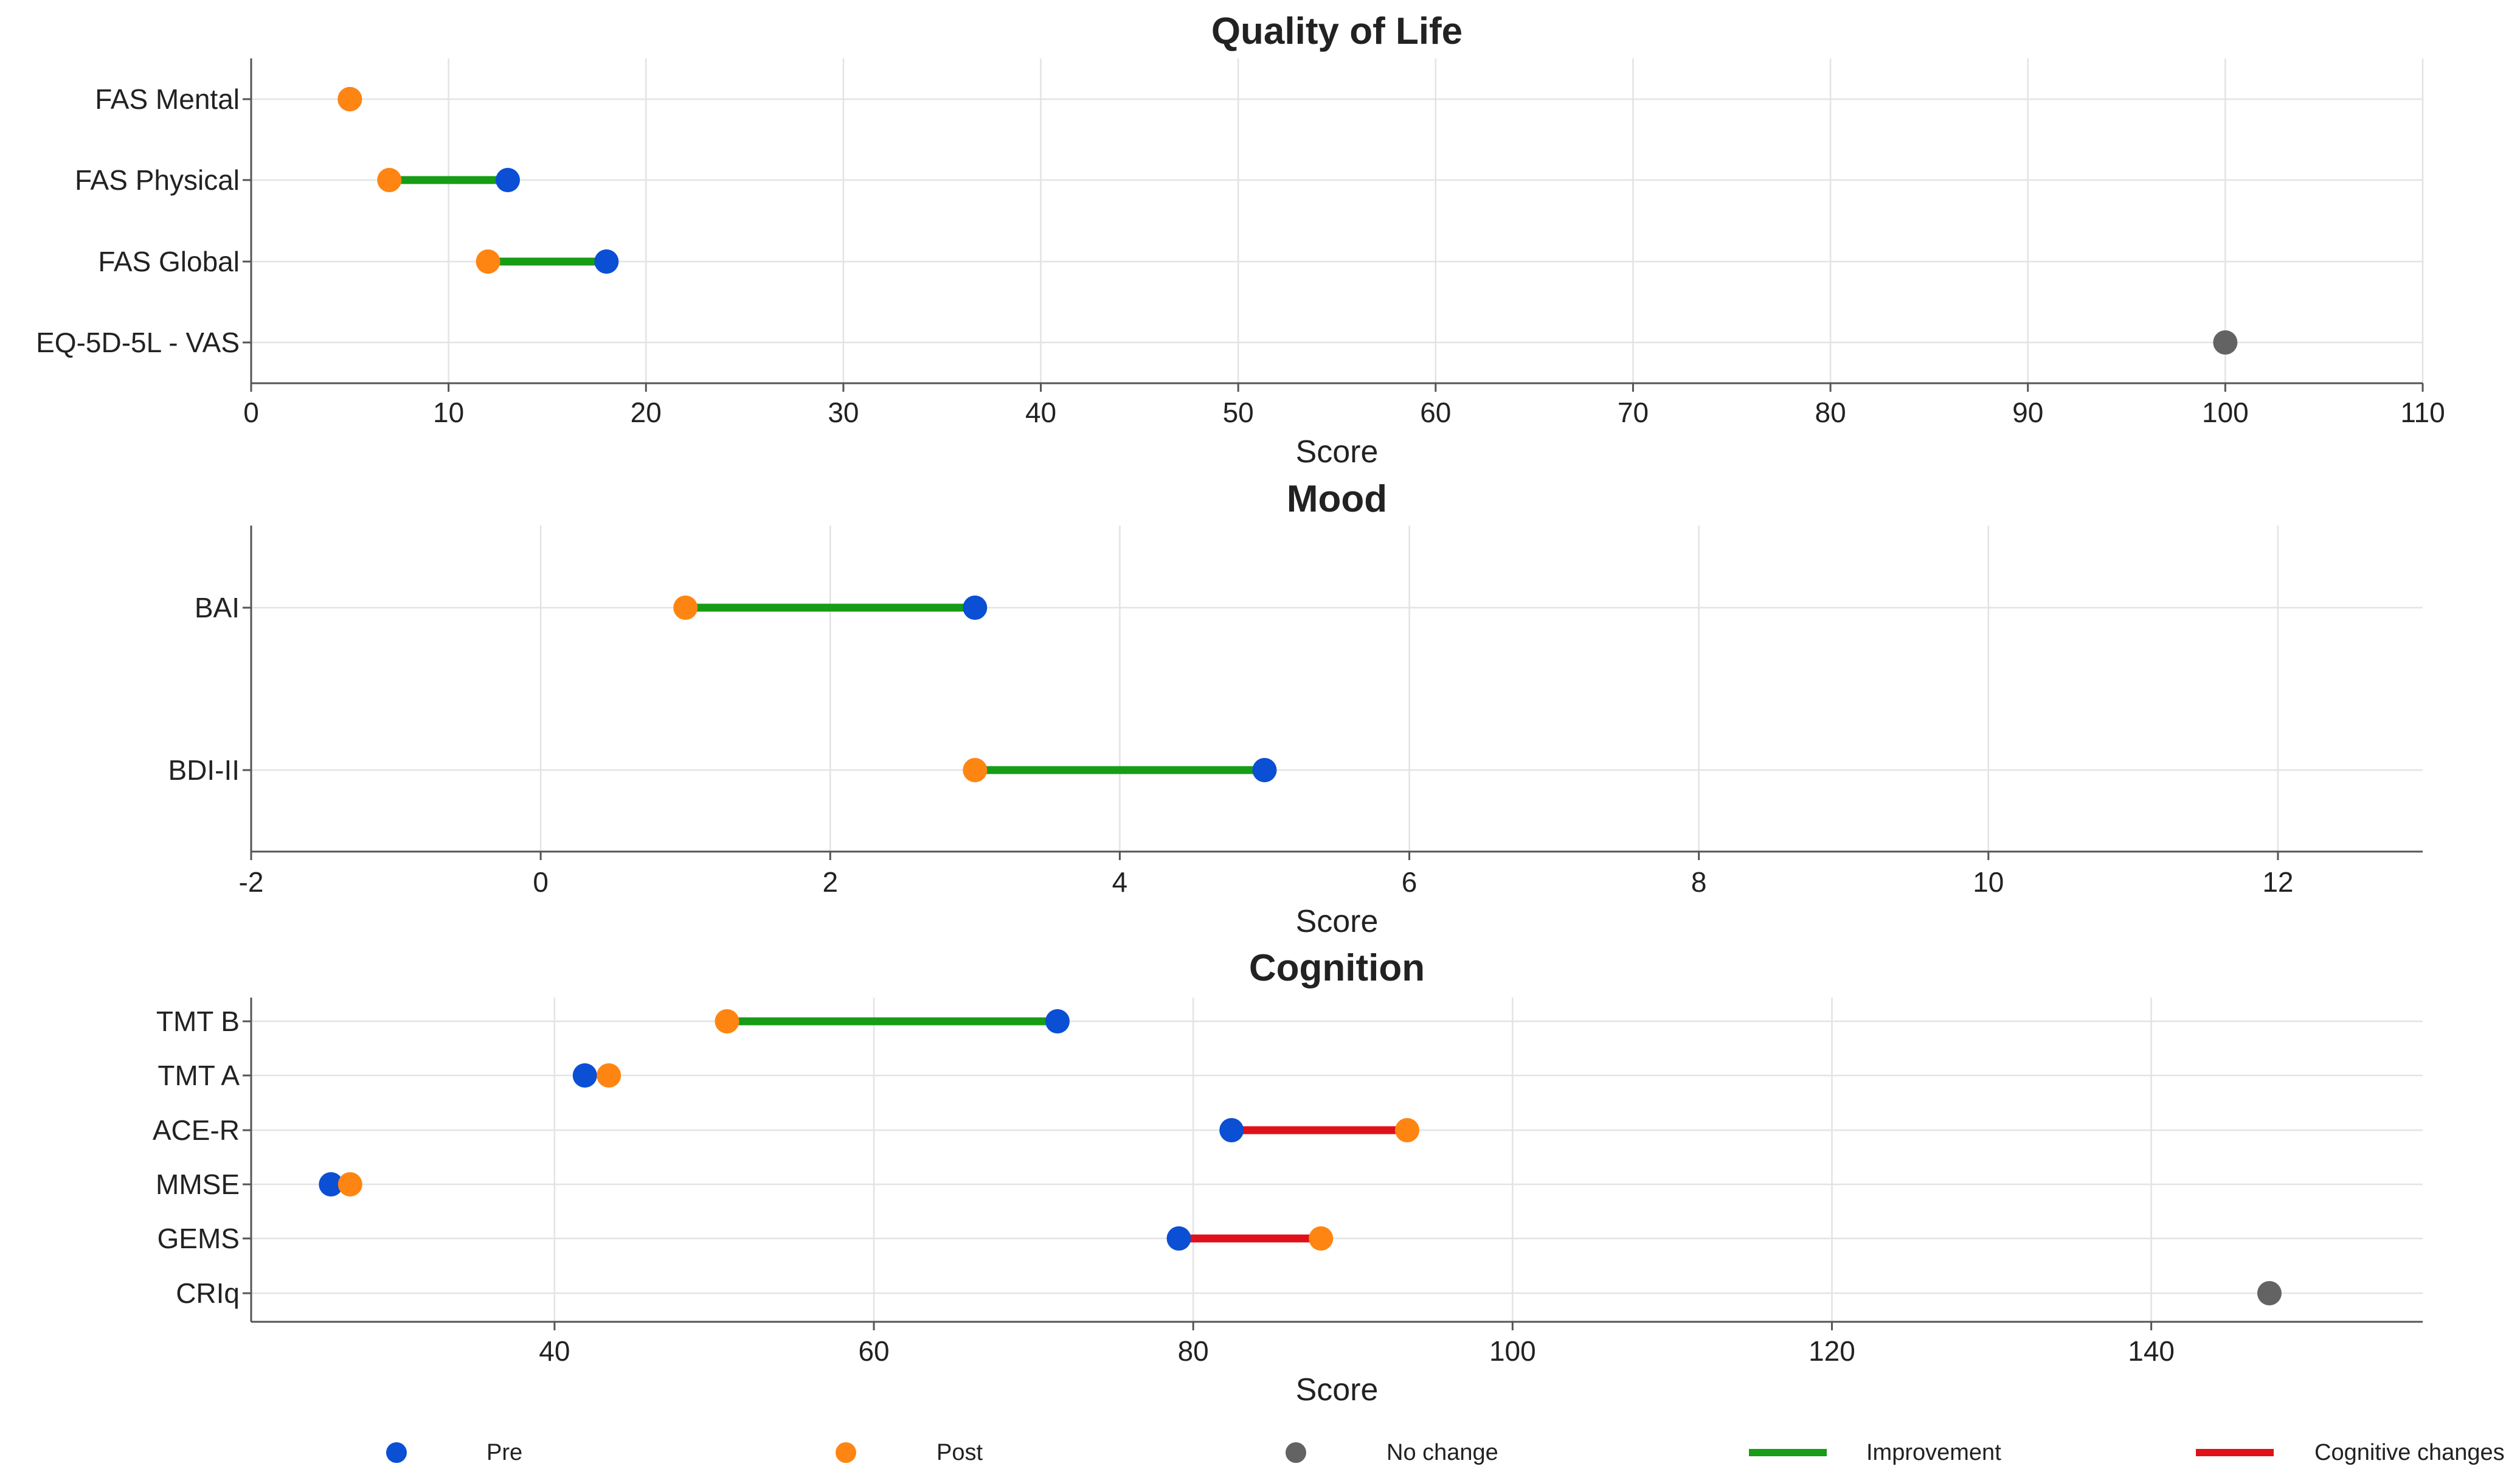 The image size is (2520, 1483). Describe the element at coordinates (1933, 1452) in the screenshot. I see `legend-label: Improvement` at that location.